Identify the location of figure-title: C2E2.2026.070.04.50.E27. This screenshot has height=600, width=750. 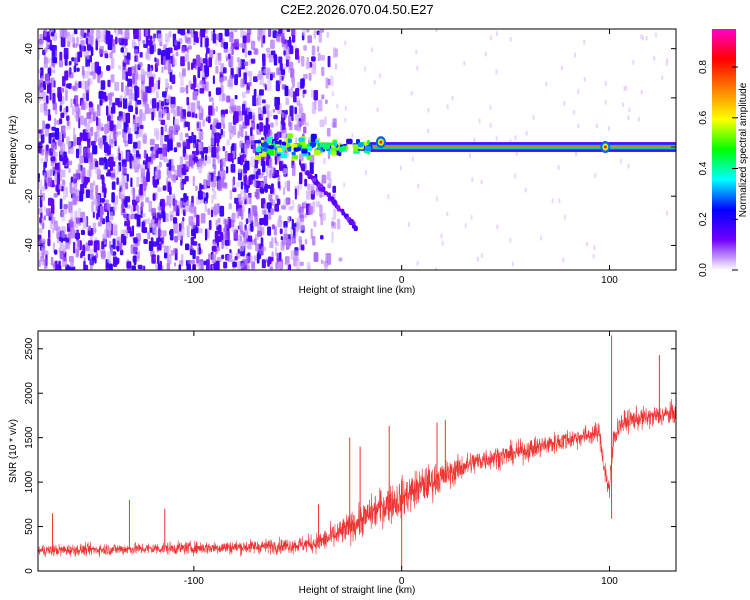
(356, 9).